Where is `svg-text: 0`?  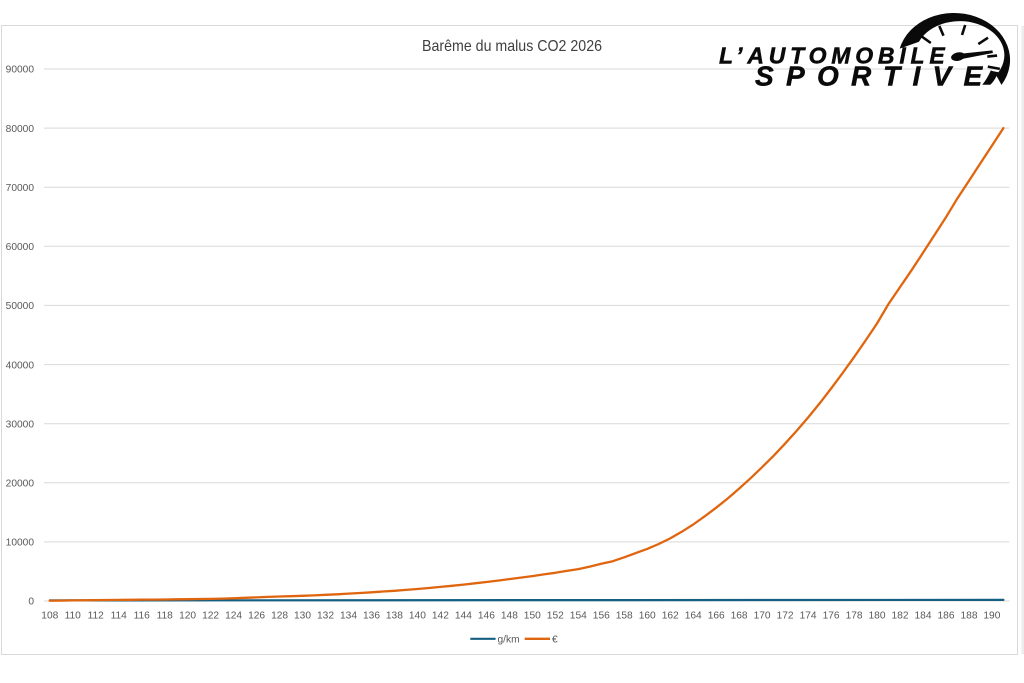
svg-text: 0 is located at coordinates (31, 602).